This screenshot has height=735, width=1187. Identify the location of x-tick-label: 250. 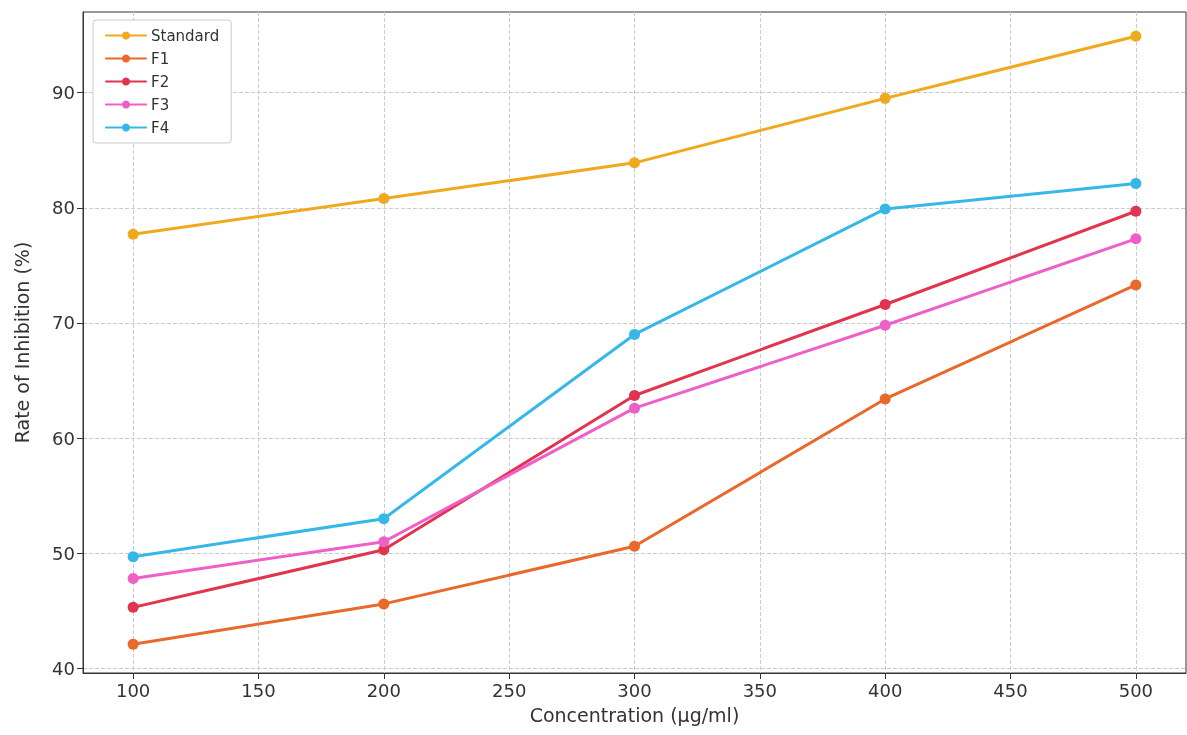
(509, 690).